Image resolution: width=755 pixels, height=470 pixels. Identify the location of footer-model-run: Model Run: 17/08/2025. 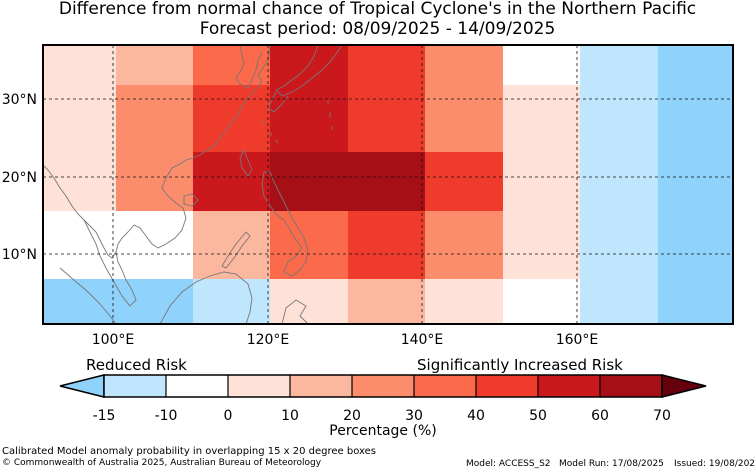
(611, 464).